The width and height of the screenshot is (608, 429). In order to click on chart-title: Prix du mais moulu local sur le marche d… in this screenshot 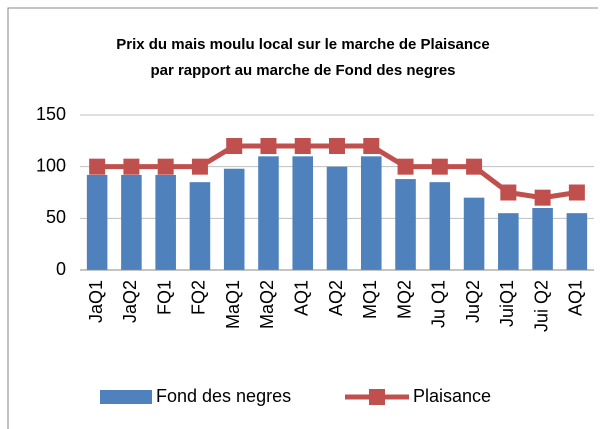, I will do `click(302, 44)`.